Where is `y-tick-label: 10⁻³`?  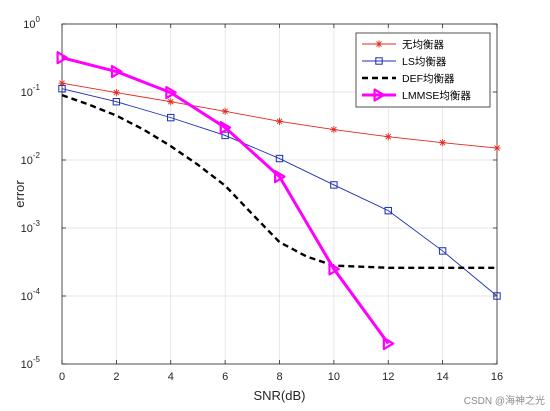
y-tick-label: 10⁻³ is located at coordinates (31, 227).